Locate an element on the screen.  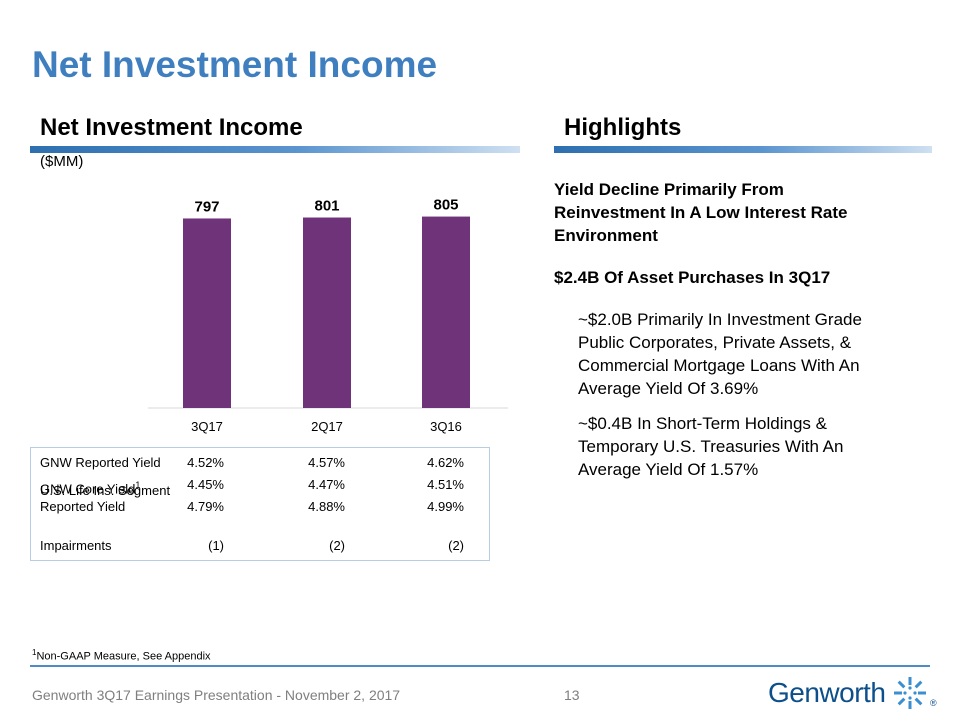
yield-row-label: U.S. Life Ins. Segment Reported Yield is located at coordinates (105, 499).